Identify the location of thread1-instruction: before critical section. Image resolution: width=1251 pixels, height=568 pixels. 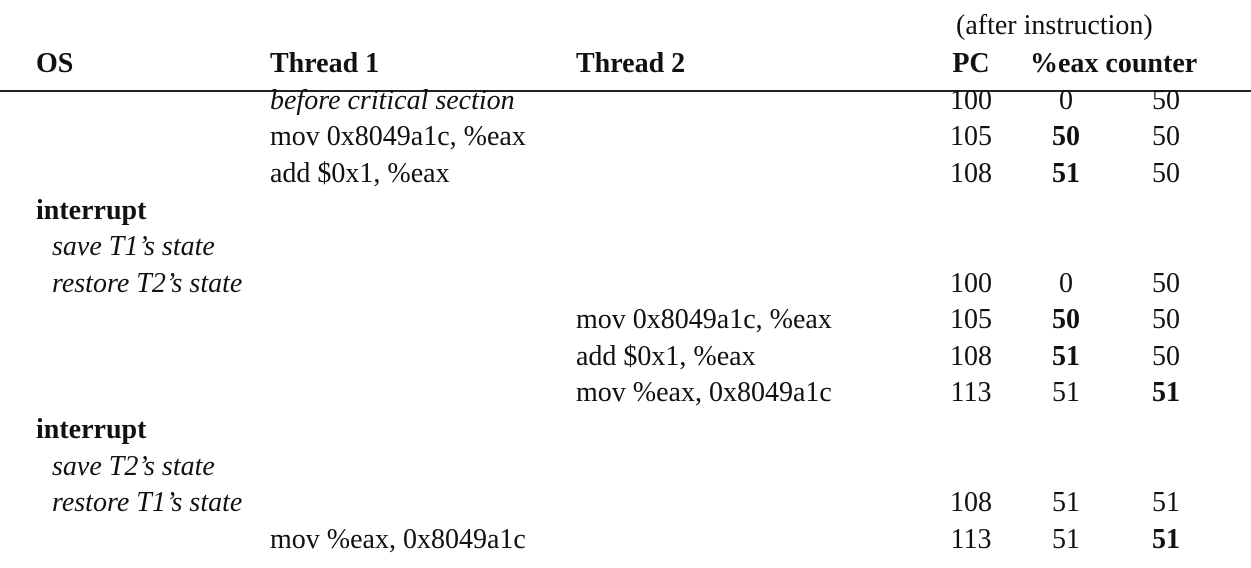
(392, 100).